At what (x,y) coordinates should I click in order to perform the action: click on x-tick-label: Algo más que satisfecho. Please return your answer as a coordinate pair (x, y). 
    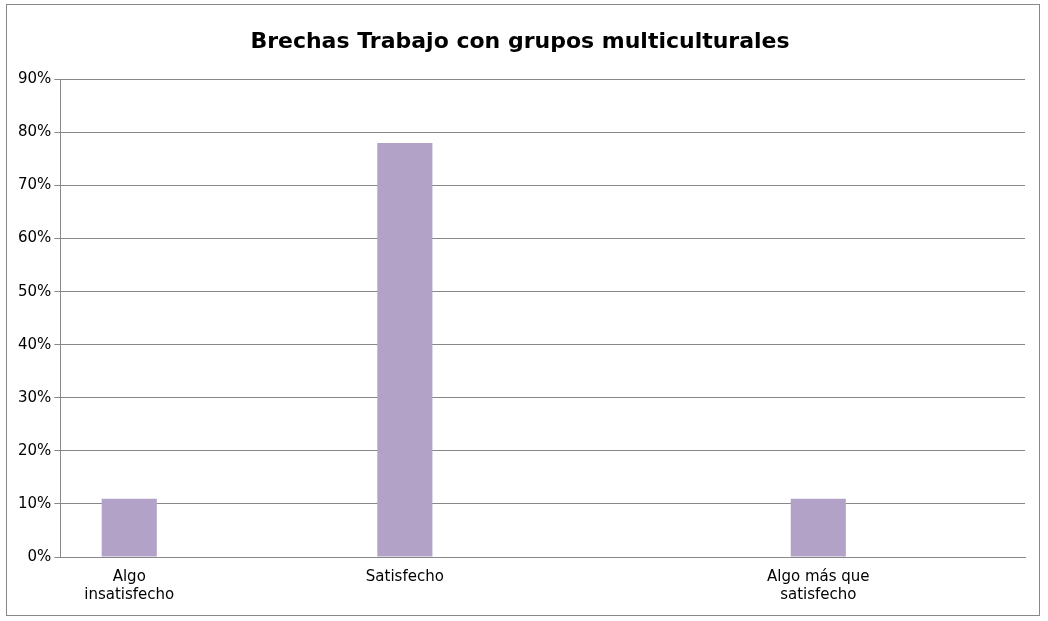
    Looking at the image, I should click on (818, 584).